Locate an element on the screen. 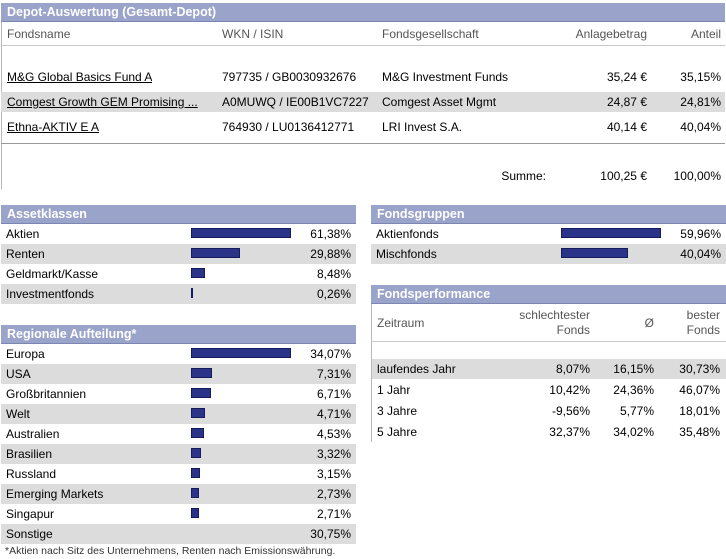 This screenshot has width=726, height=559. item-label: Aktien is located at coordinates (23, 234).